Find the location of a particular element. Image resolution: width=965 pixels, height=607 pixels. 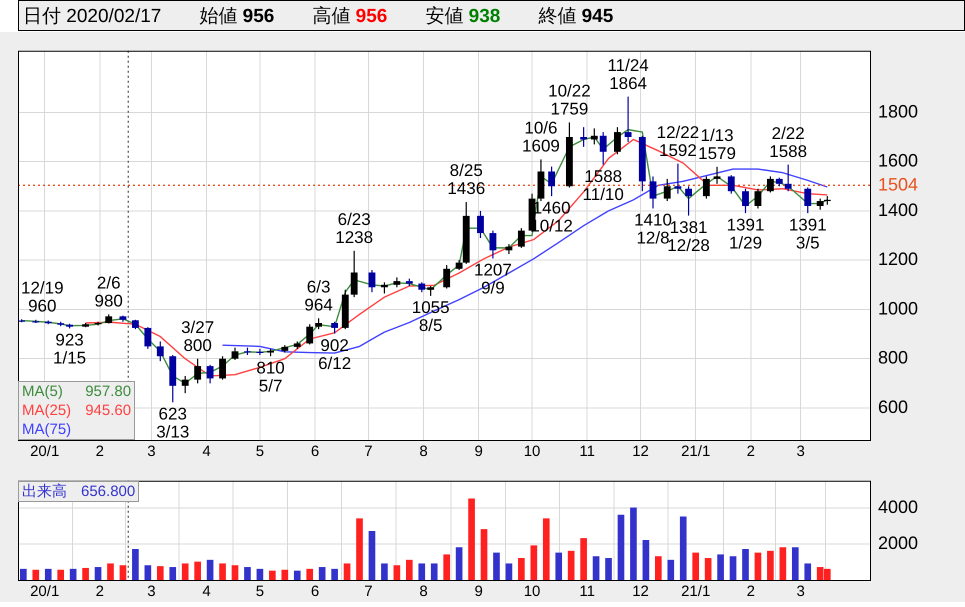

chart-title: 日付 2020/02/17 is located at coordinates (92, 16).